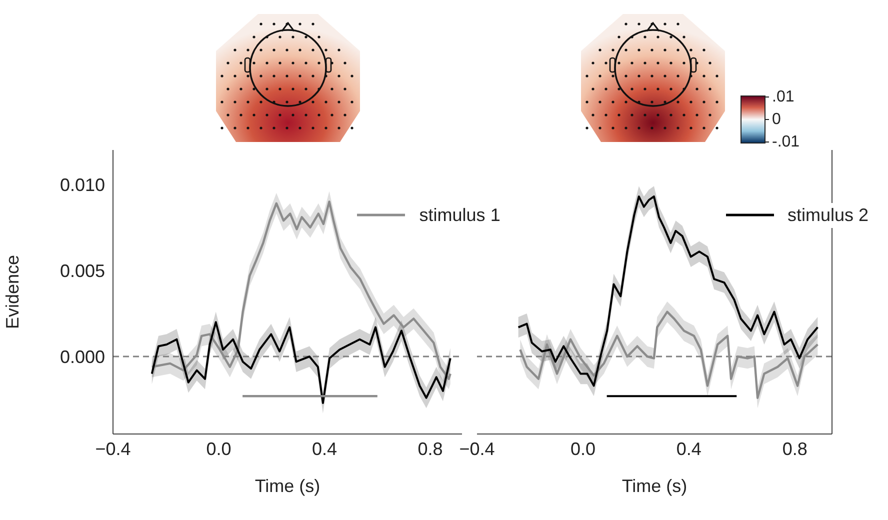  What do you see at coordinates (786, 142) in the screenshot?
I see `annotation: -.01` at bounding box center [786, 142].